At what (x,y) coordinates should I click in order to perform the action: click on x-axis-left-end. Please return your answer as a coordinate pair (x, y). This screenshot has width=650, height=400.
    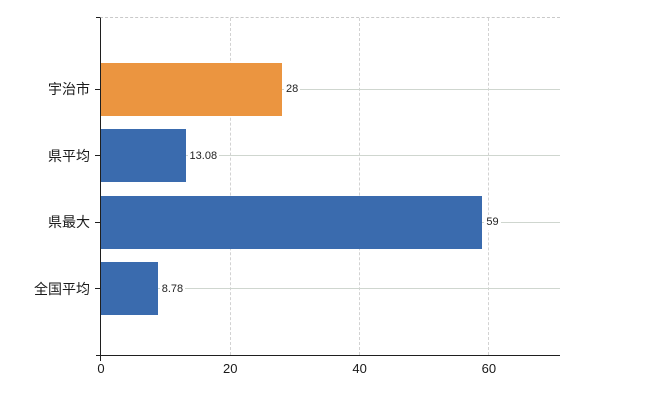
    Looking at the image, I should click on (98, 355).